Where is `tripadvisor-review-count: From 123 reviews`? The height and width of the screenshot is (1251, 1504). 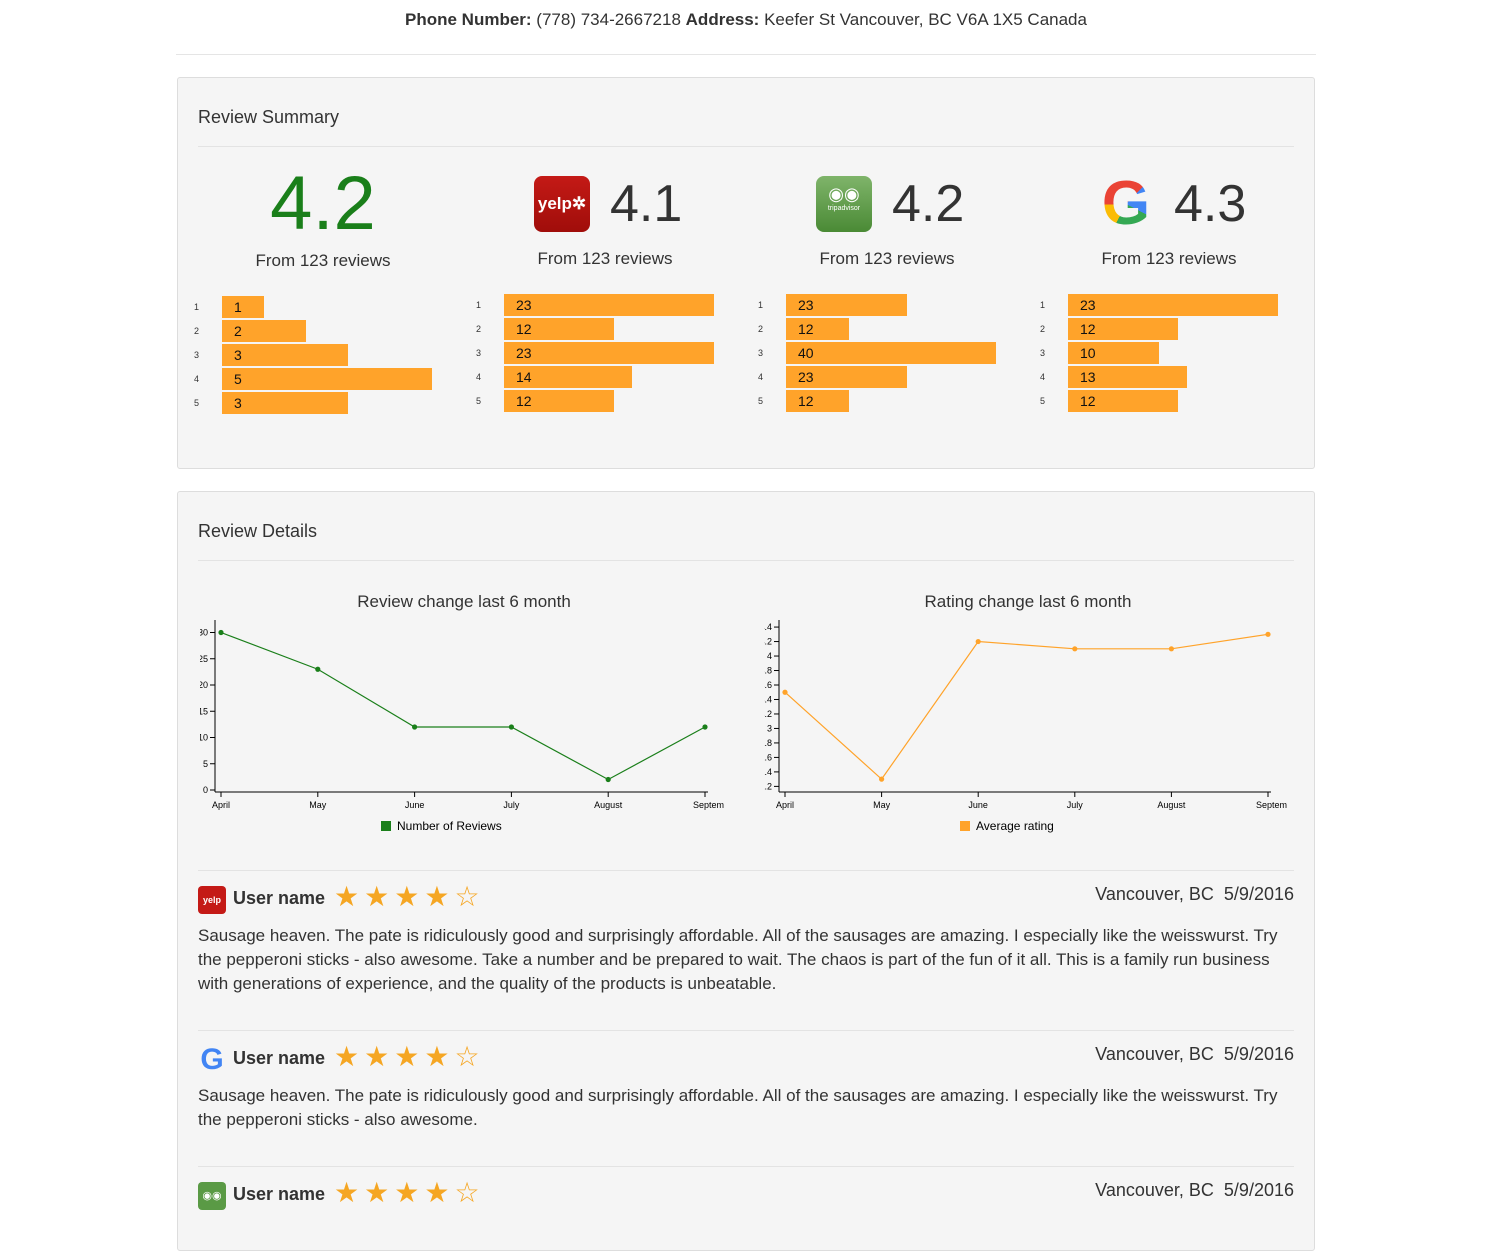
tripadvisor-review-count: From 123 reviews is located at coordinates (887, 258).